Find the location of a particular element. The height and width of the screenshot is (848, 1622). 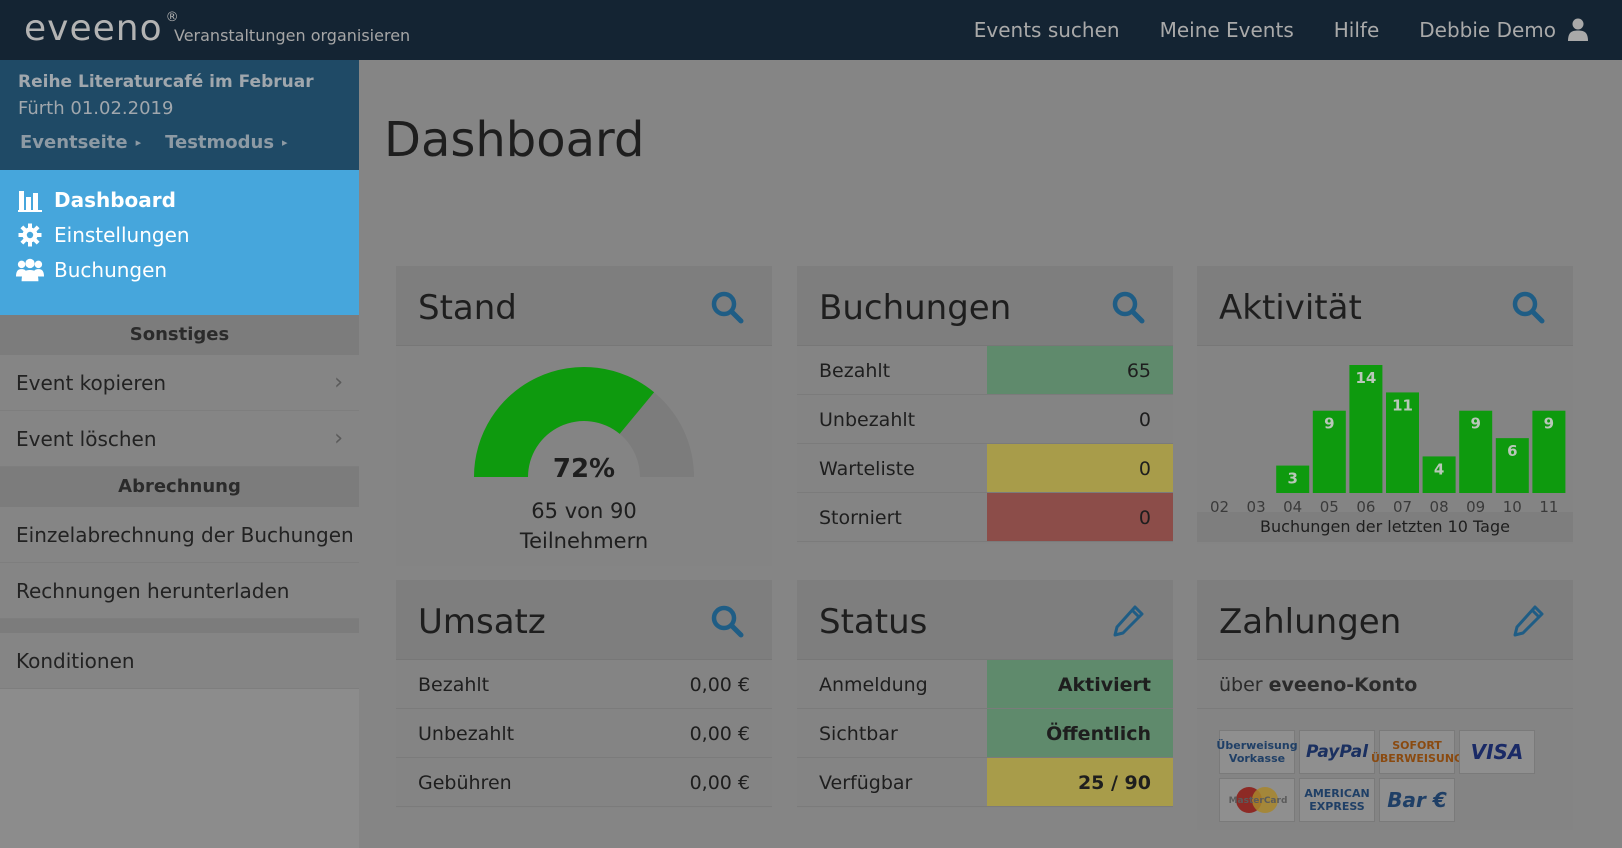

card-title: Buchungen is located at coordinates (915, 308).